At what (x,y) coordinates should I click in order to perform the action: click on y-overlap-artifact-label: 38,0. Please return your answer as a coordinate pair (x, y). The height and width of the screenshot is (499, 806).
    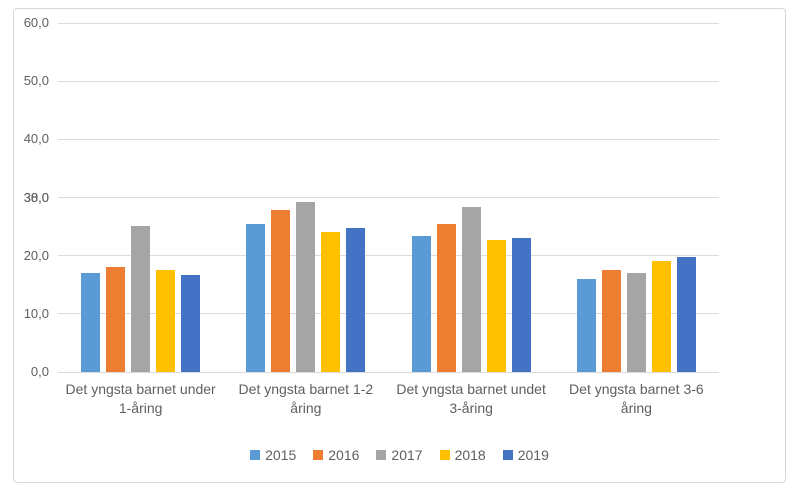
    Looking at the image, I should click on (36, 197).